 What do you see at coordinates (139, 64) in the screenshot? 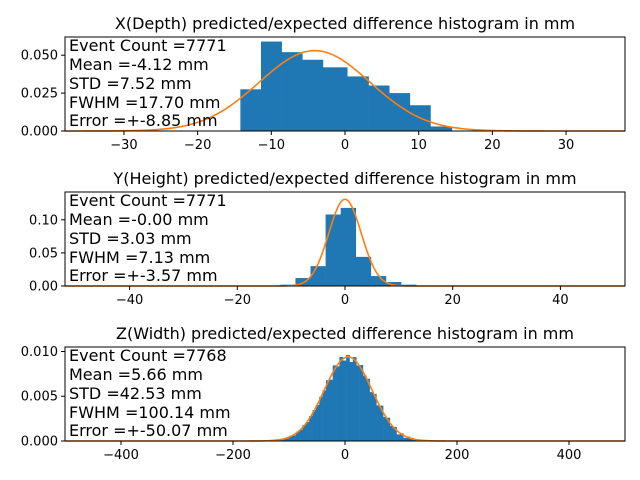
I see `stat-mean: Mean =-4.12 mm` at bounding box center [139, 64].